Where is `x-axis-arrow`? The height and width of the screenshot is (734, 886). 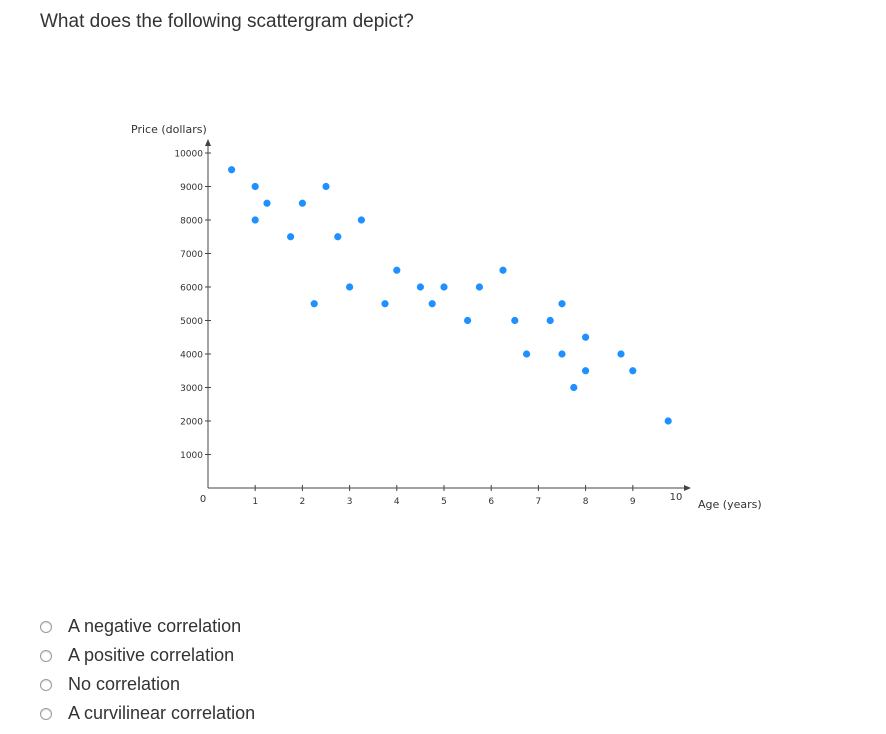 x-axis-arrow is located at coordinates (687, 488).